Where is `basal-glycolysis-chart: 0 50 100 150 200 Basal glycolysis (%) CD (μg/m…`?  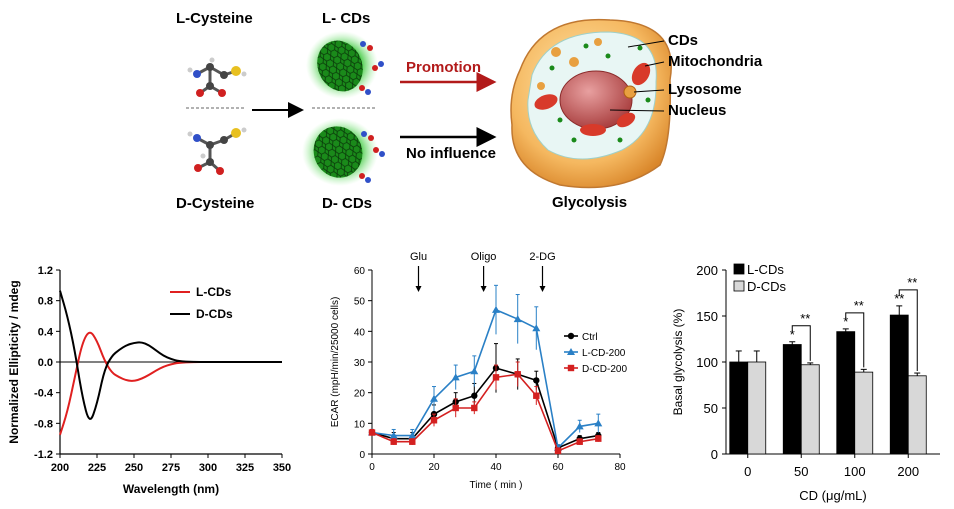
basal-glycolysis-chart: 0 50 100 150 200 Basal glycolysis (%) CD (μg/m… is located at coordinates (805, 382).